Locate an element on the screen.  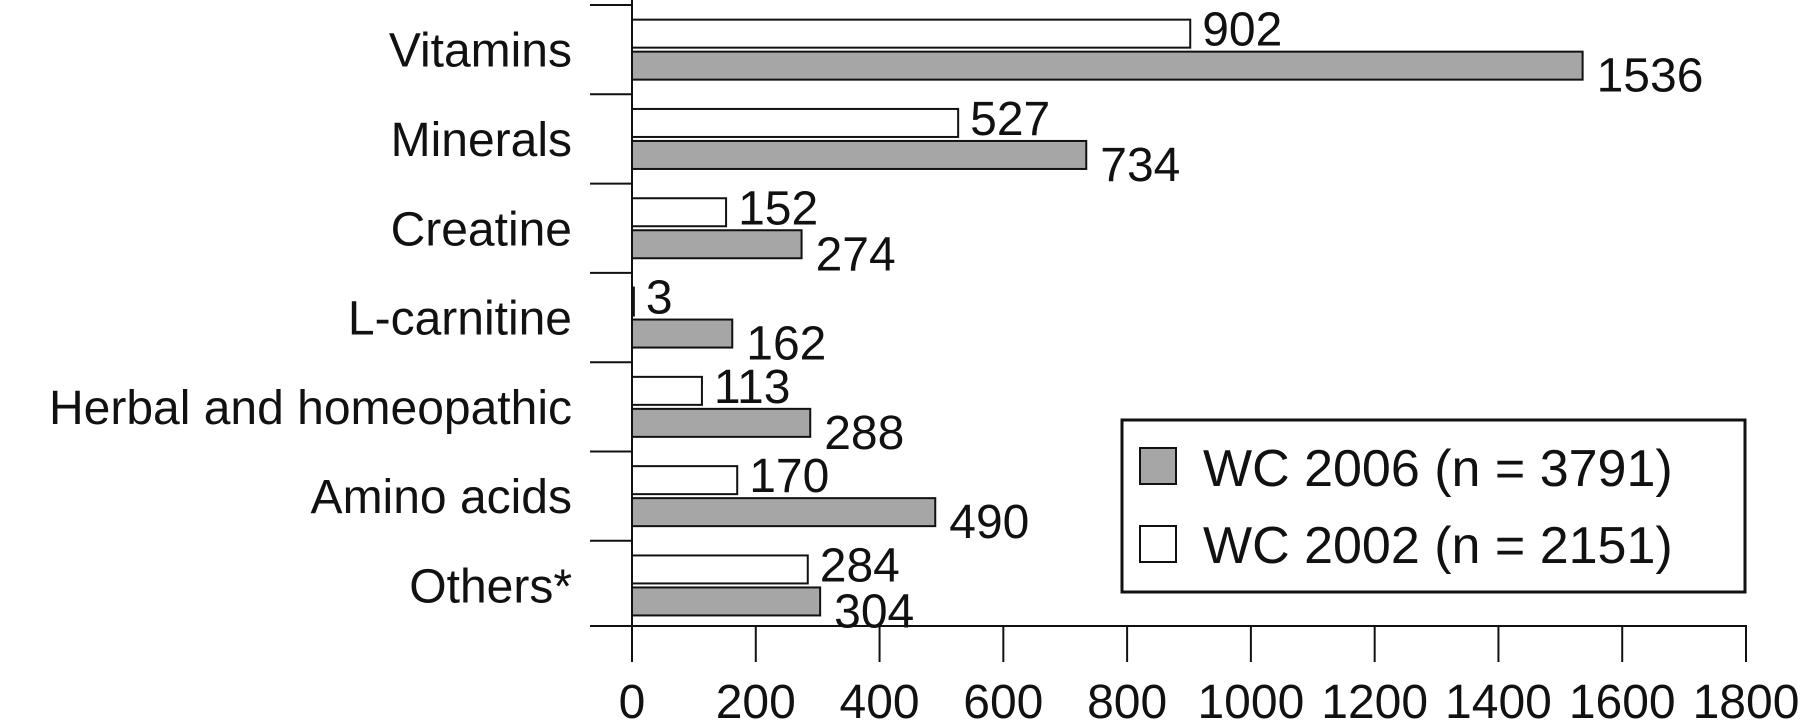
value-label-wc2006-amino-acids: 490 is located at coordinates (989, 522).